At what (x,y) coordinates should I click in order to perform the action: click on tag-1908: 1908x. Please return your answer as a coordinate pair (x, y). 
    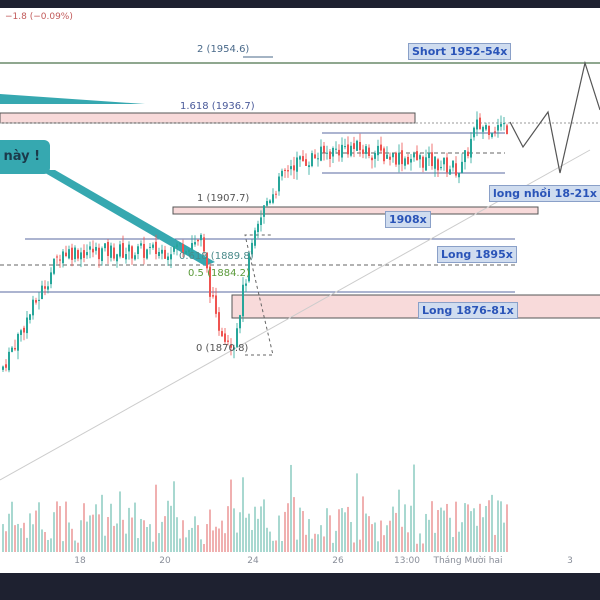
    Looking at the image, I should click on (408, 219).